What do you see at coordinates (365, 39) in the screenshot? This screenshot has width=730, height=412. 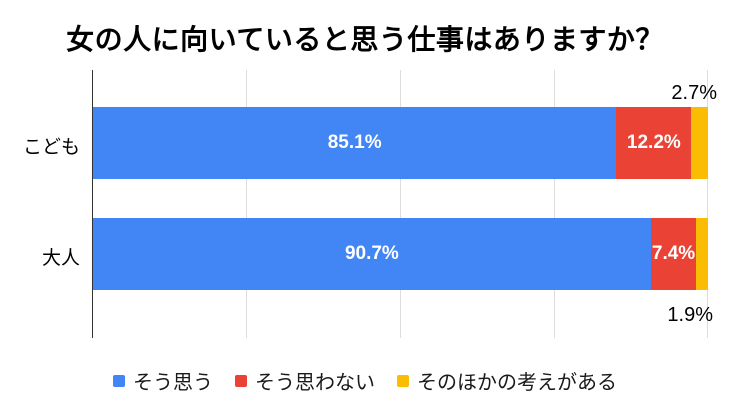 I see `chart-title: 女の人に向いていると思う仕事はありますか？` at bounding box center [365, 39].